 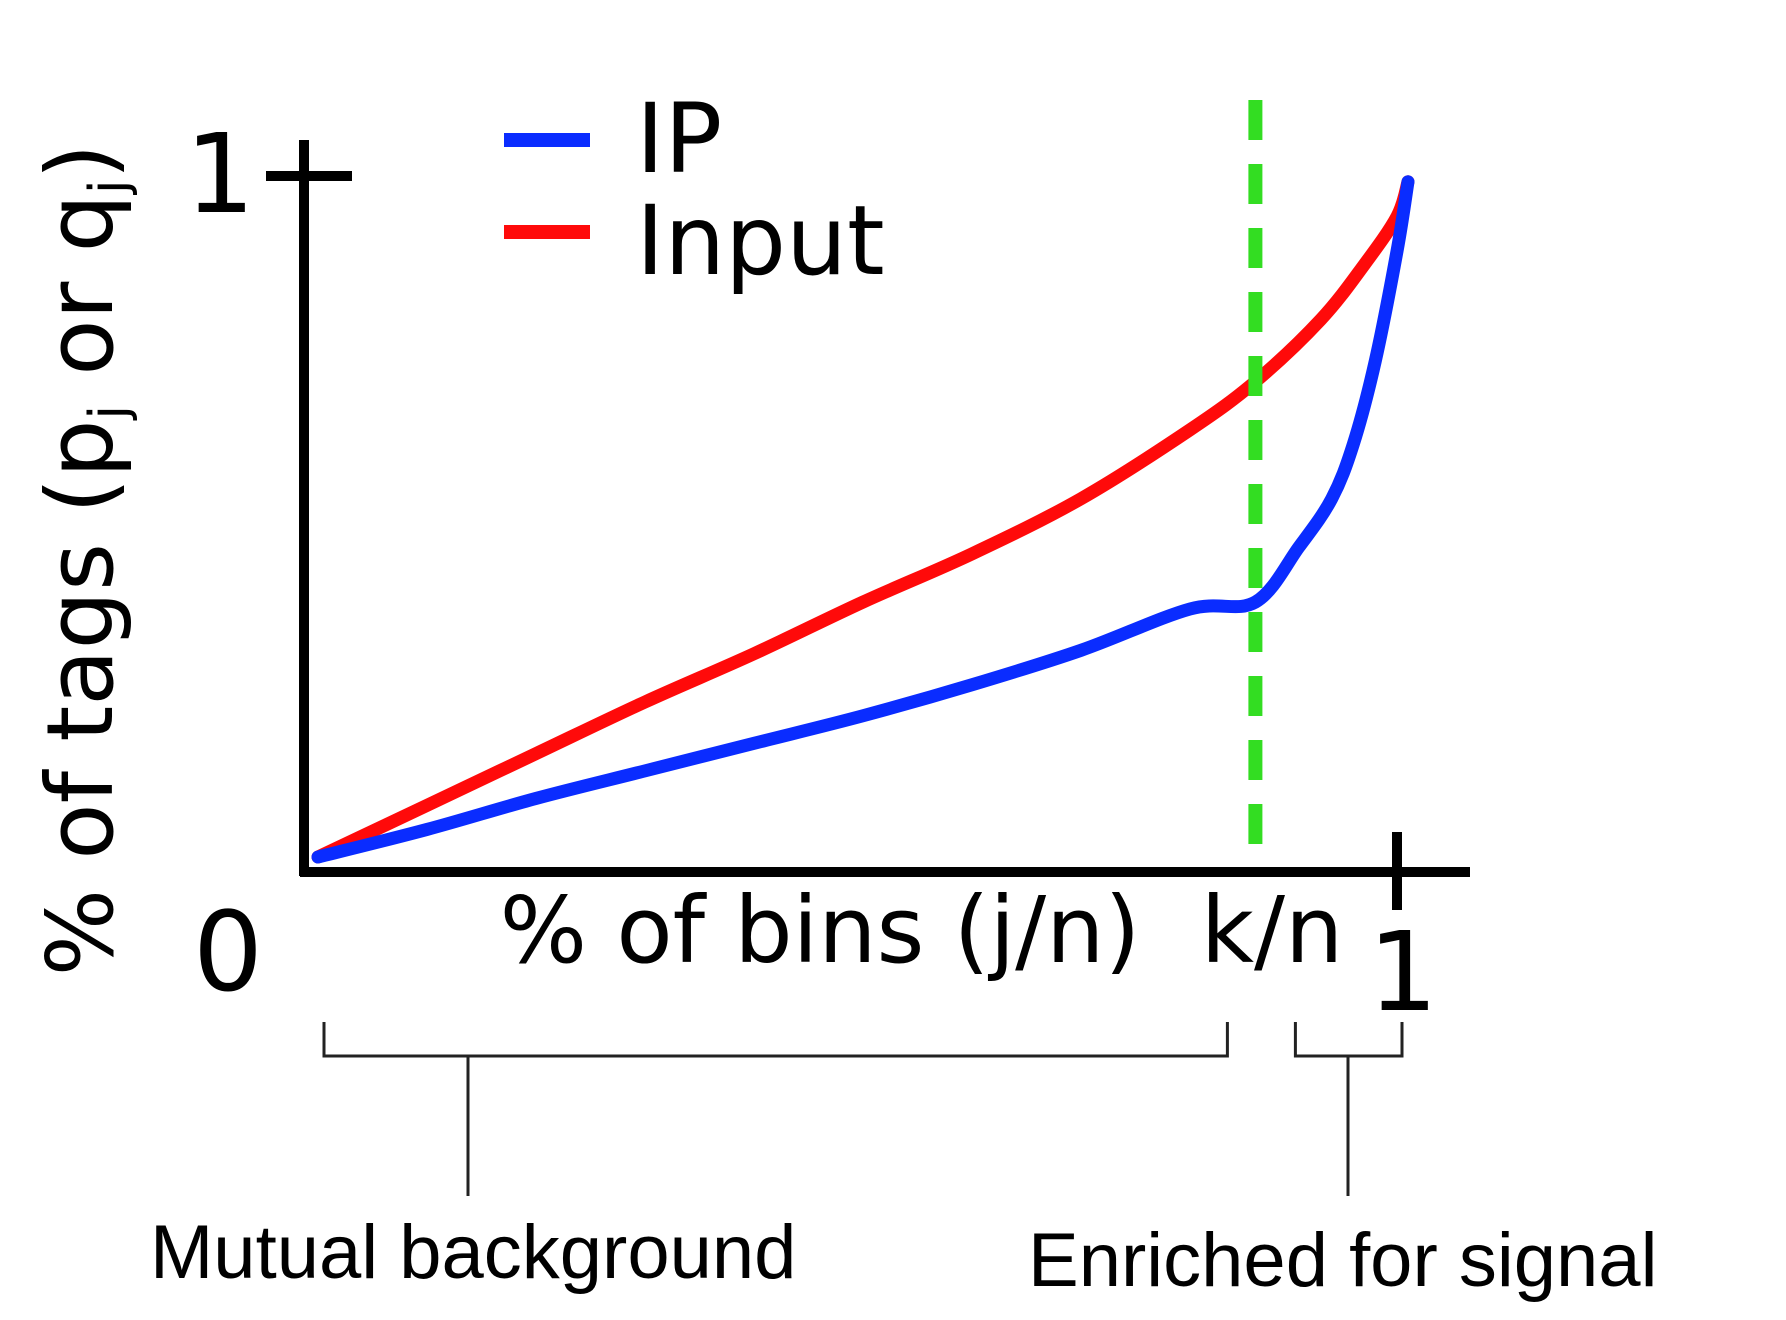 I want to click on x-tick-label-one: 1, so click(x=1403, y=972).